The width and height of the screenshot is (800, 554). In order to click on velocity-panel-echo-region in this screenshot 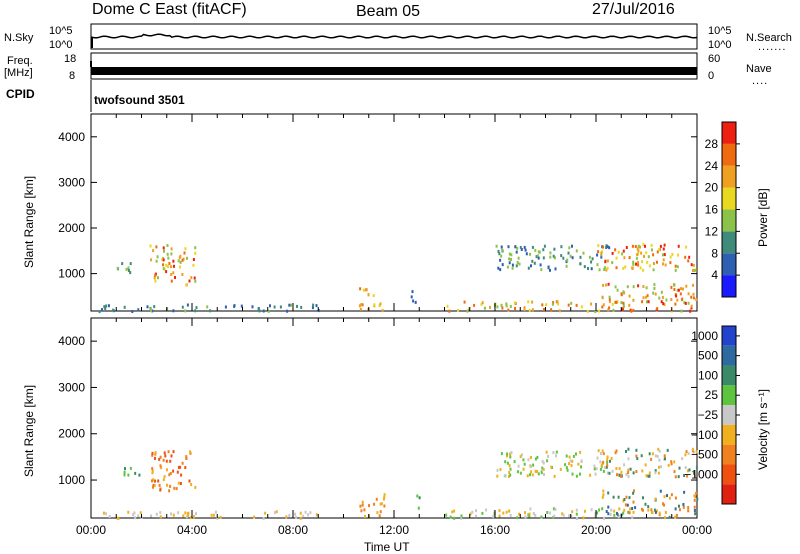, I will do `click(132, 471)`.